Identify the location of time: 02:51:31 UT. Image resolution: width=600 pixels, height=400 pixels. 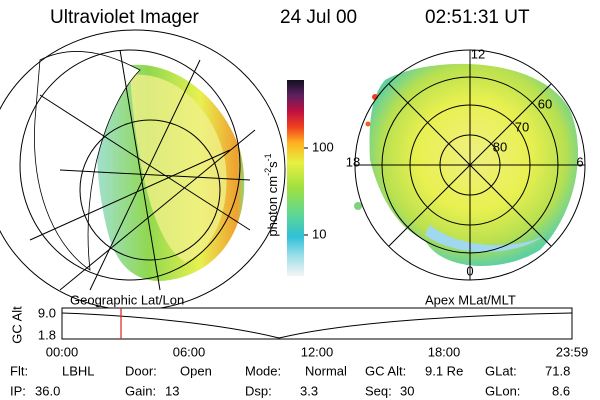
(477, 17).